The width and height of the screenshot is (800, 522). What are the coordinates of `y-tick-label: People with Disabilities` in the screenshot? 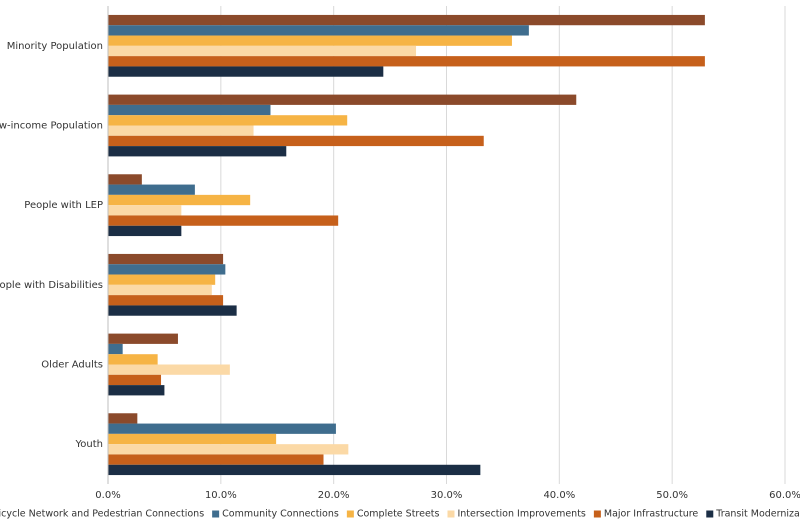 It's located at (51, 285).